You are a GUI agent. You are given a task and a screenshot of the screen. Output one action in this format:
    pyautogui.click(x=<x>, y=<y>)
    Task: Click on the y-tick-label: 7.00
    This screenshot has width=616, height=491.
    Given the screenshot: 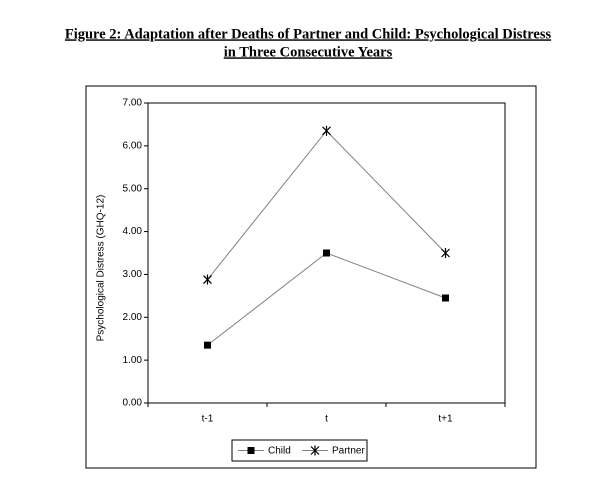 What is the action you would take?
    pyautogui.click(x=133, y=103)
    